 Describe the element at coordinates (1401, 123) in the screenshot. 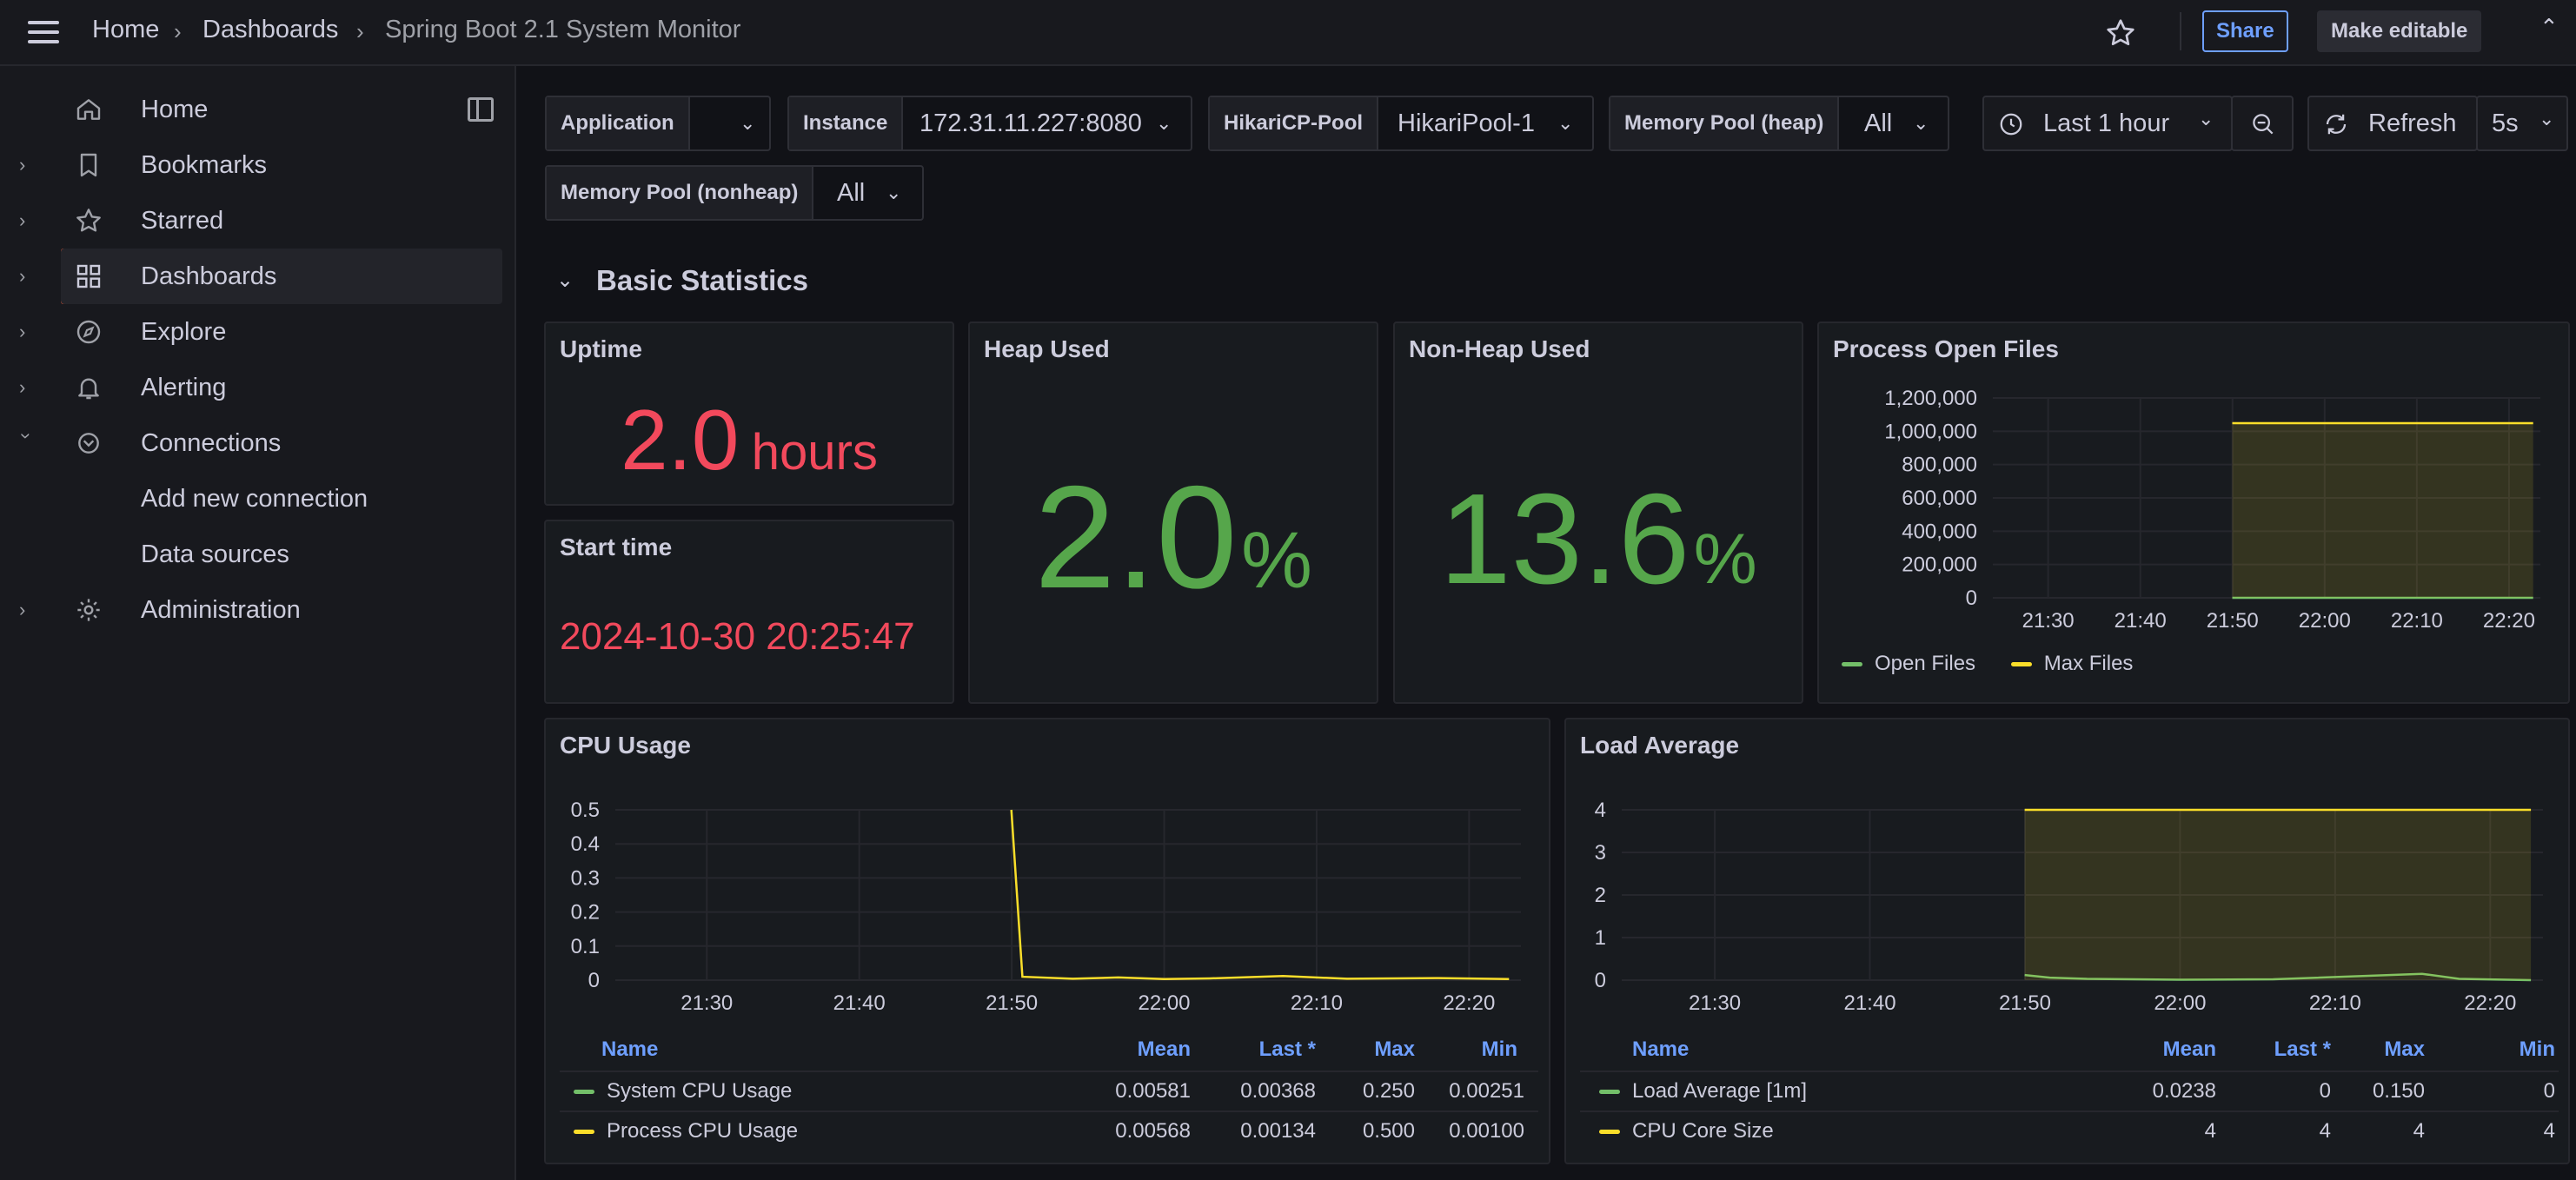

I see `variable-hikaricp-pool: HikariCP-Pool HikariPool-1 ⌄` at that location.